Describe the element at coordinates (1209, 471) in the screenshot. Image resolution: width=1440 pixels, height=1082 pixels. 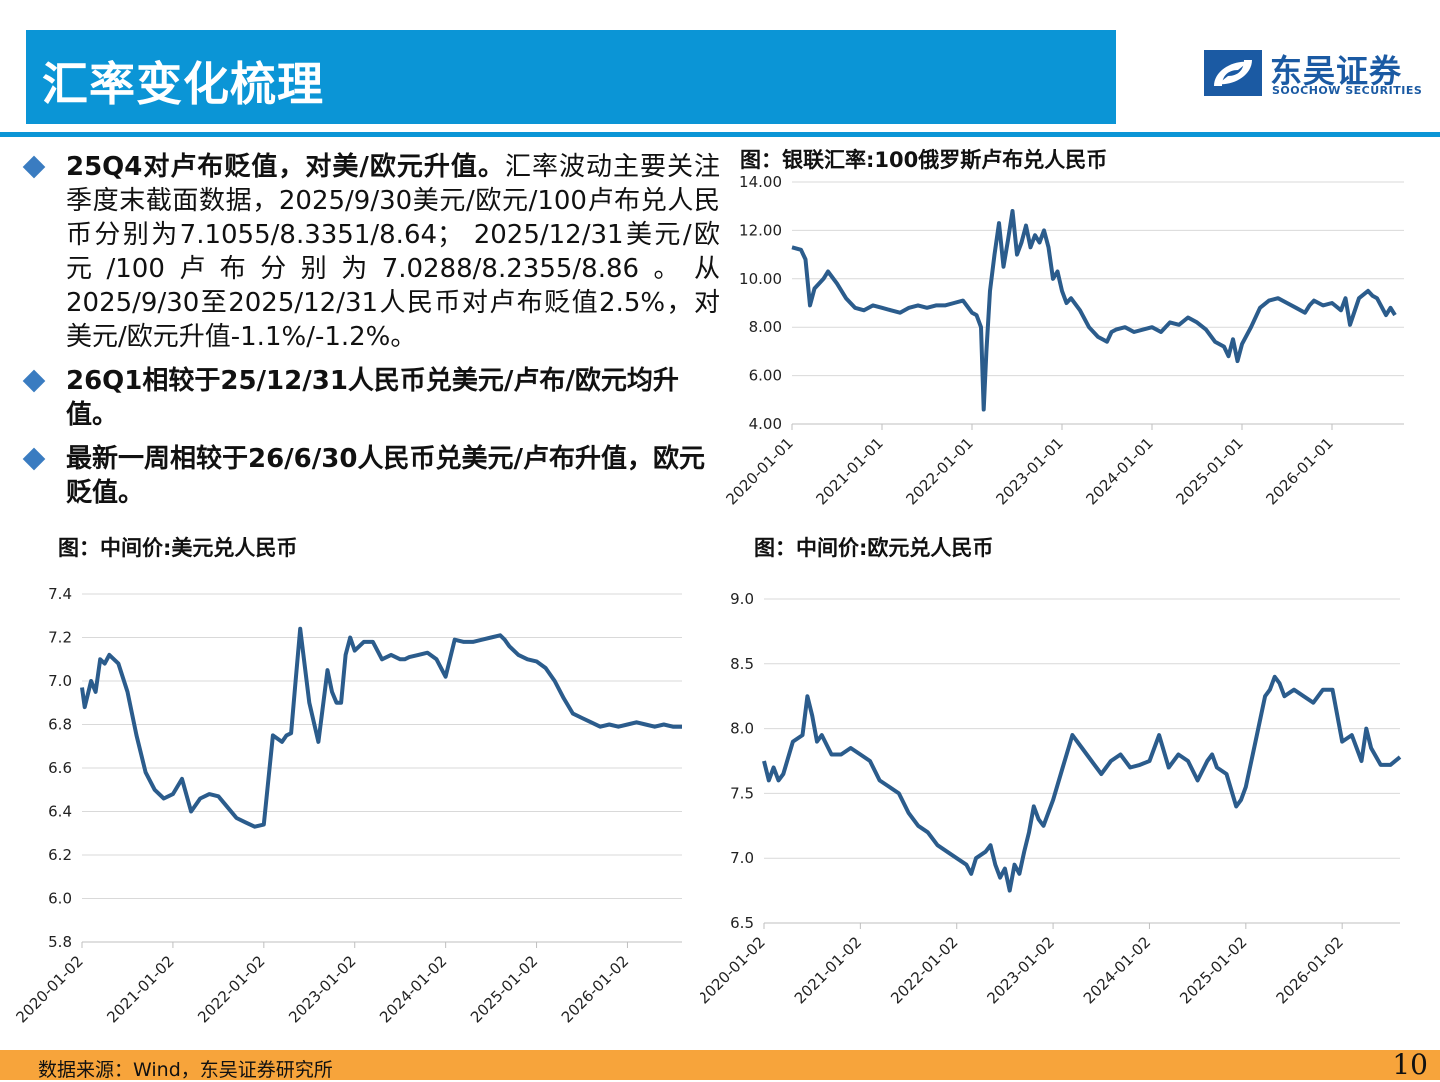
I see `x-tick-label: 2025-01-01` at that location.